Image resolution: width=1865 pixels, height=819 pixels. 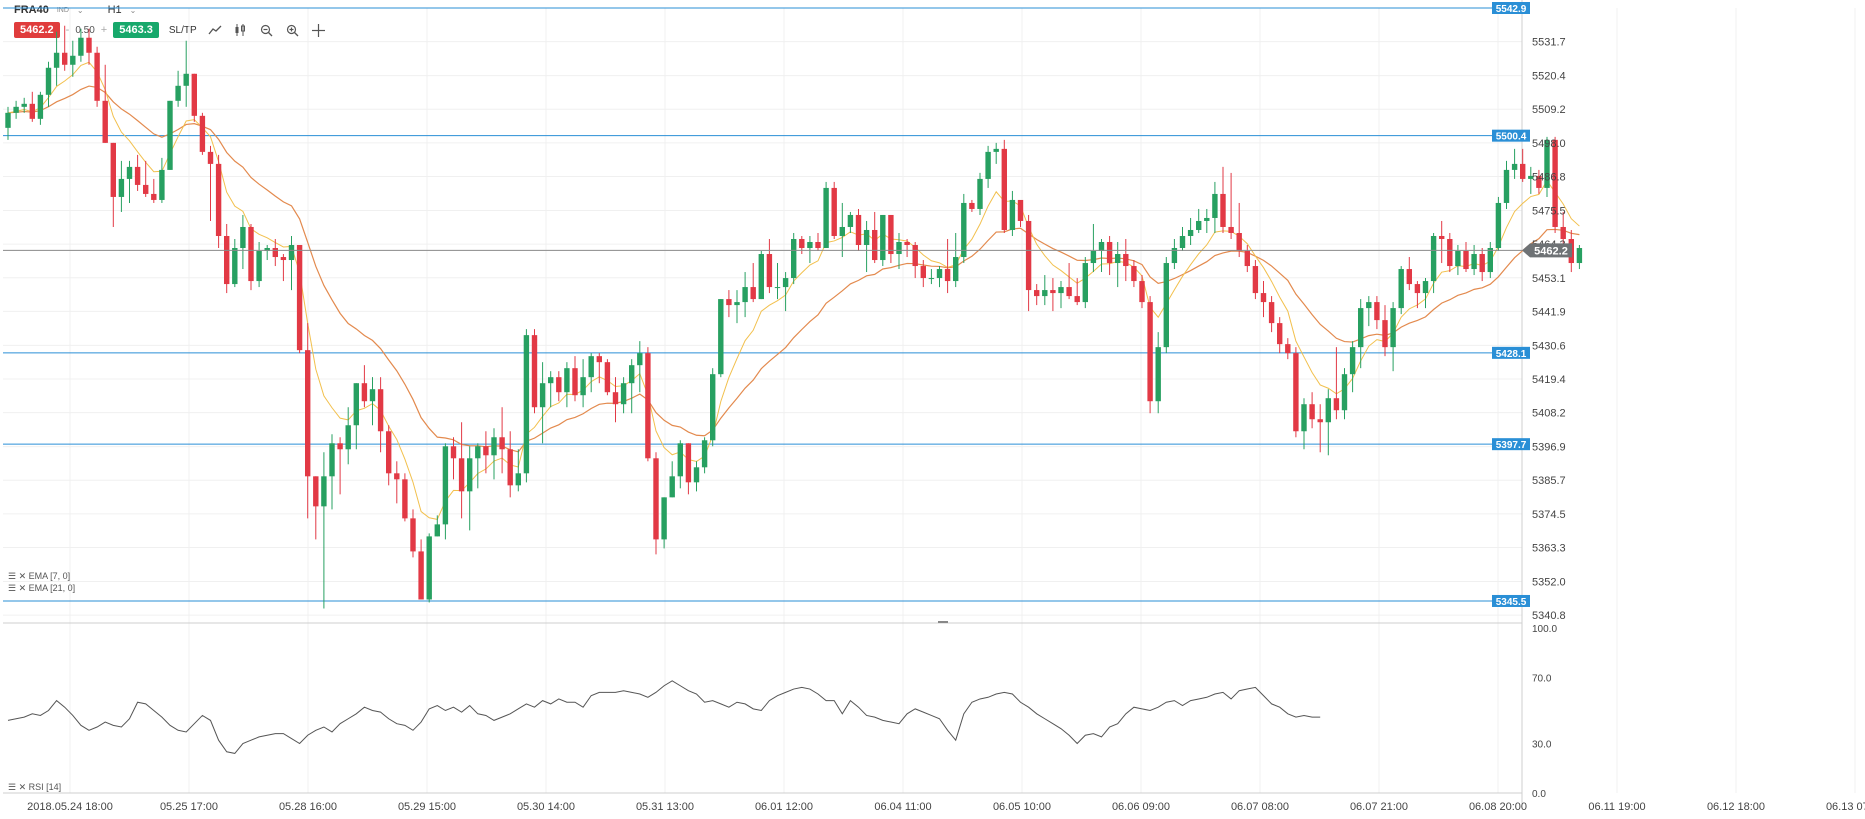 What do you see at coordinates (182, 30) in the screenshot?
I see `sltp-button: SL/TP` at bounding box center [182, 30].